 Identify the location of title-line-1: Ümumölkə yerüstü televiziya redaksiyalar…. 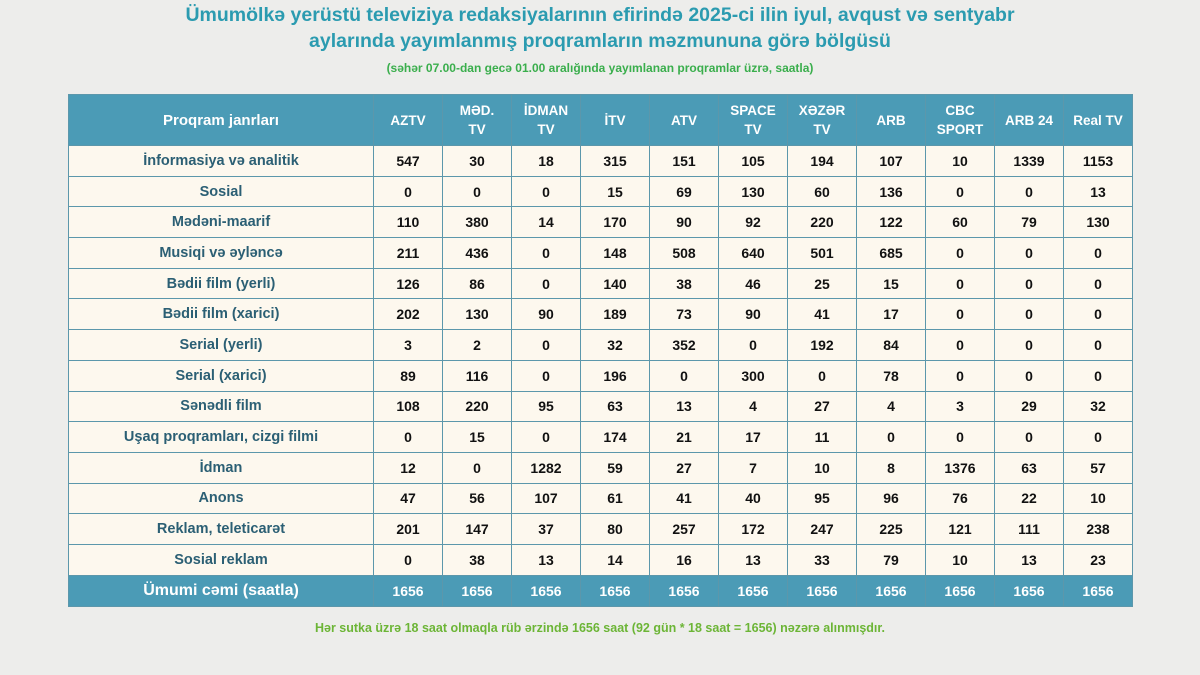
(600, 15).